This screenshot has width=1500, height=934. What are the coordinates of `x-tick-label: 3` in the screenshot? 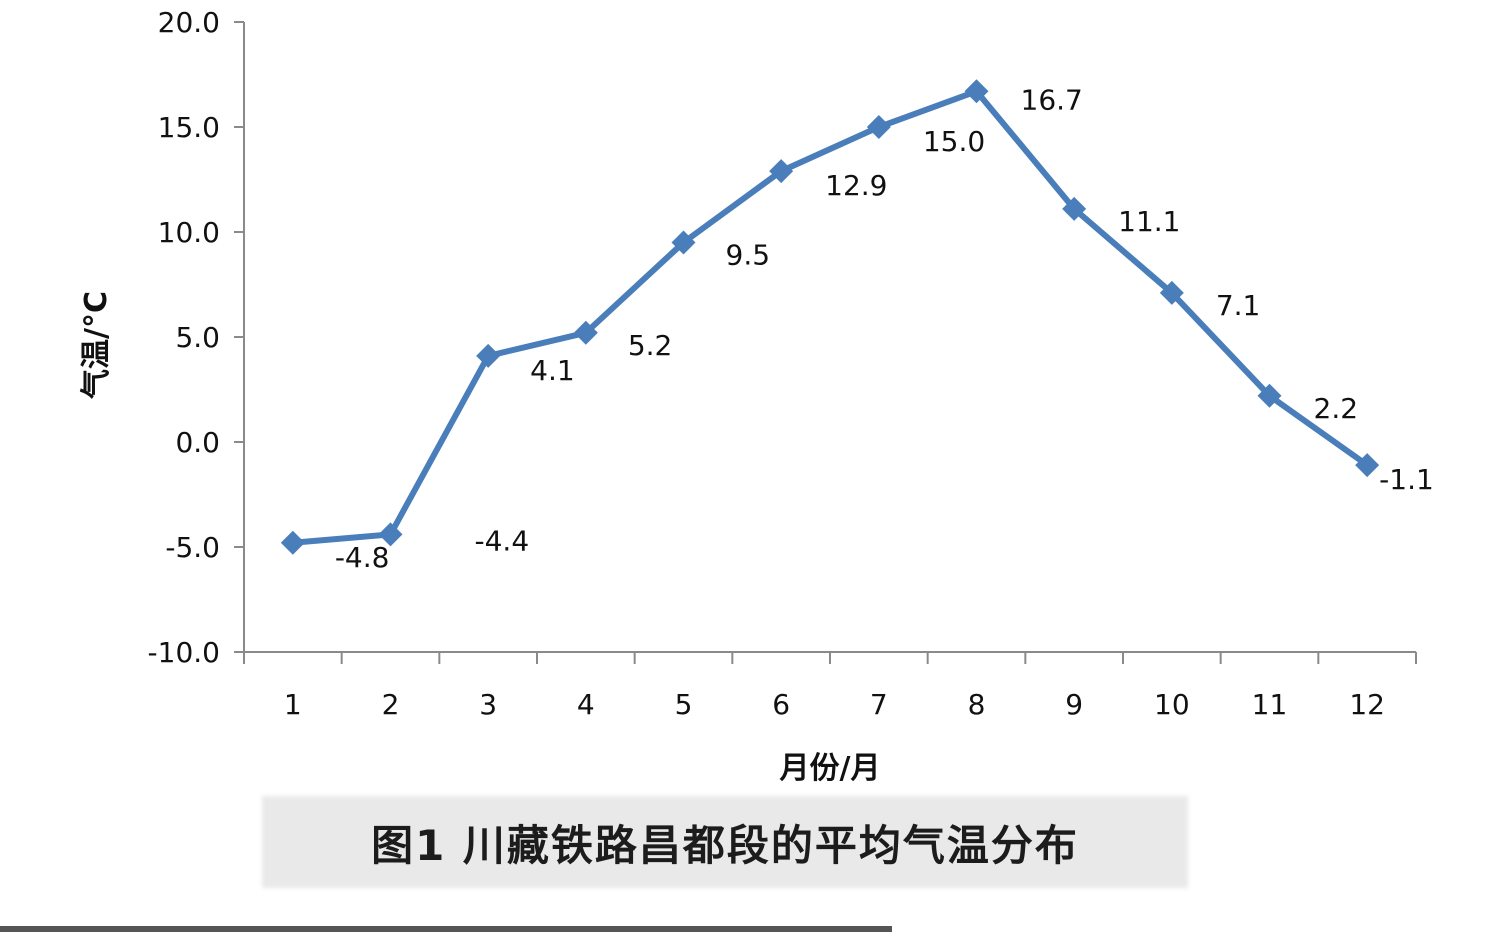 It's located at (488, 704).